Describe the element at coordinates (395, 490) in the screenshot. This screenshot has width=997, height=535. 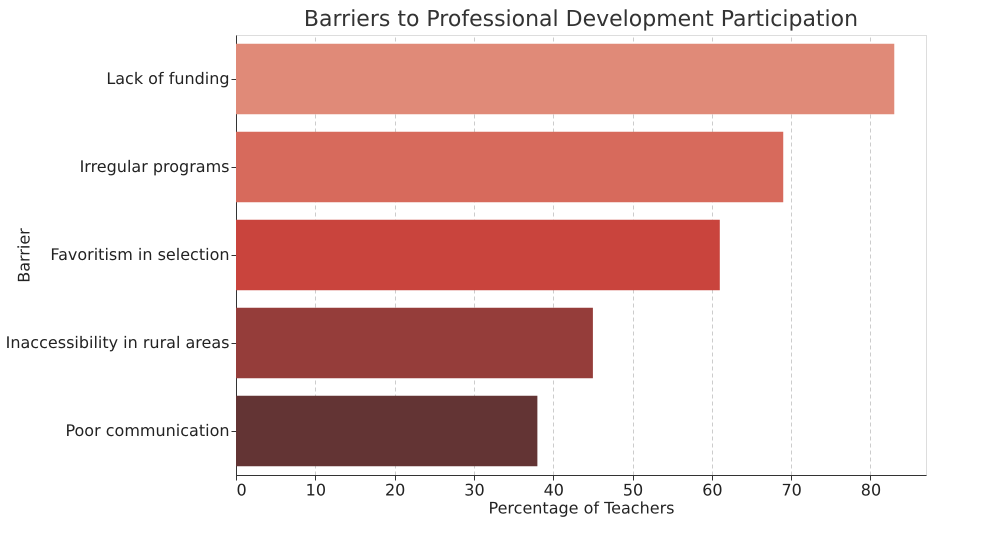
I see `x-tick-label: 20` at that location.